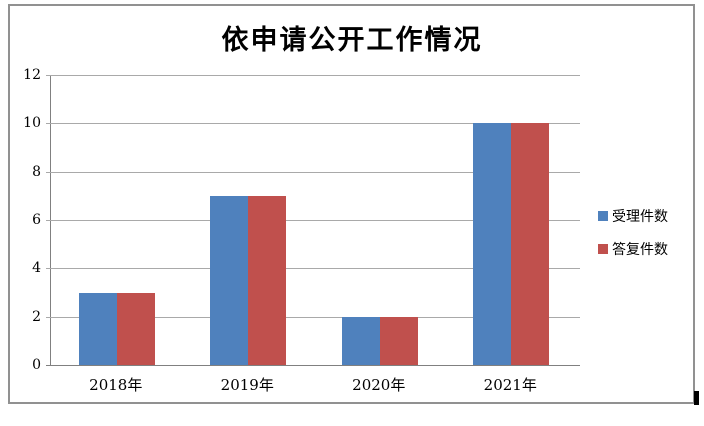  What do you see at coordinates (116, 385) in the screenshot?
I see `x-tick-label-2018年: 2018年` at bounding box center [116, 385].